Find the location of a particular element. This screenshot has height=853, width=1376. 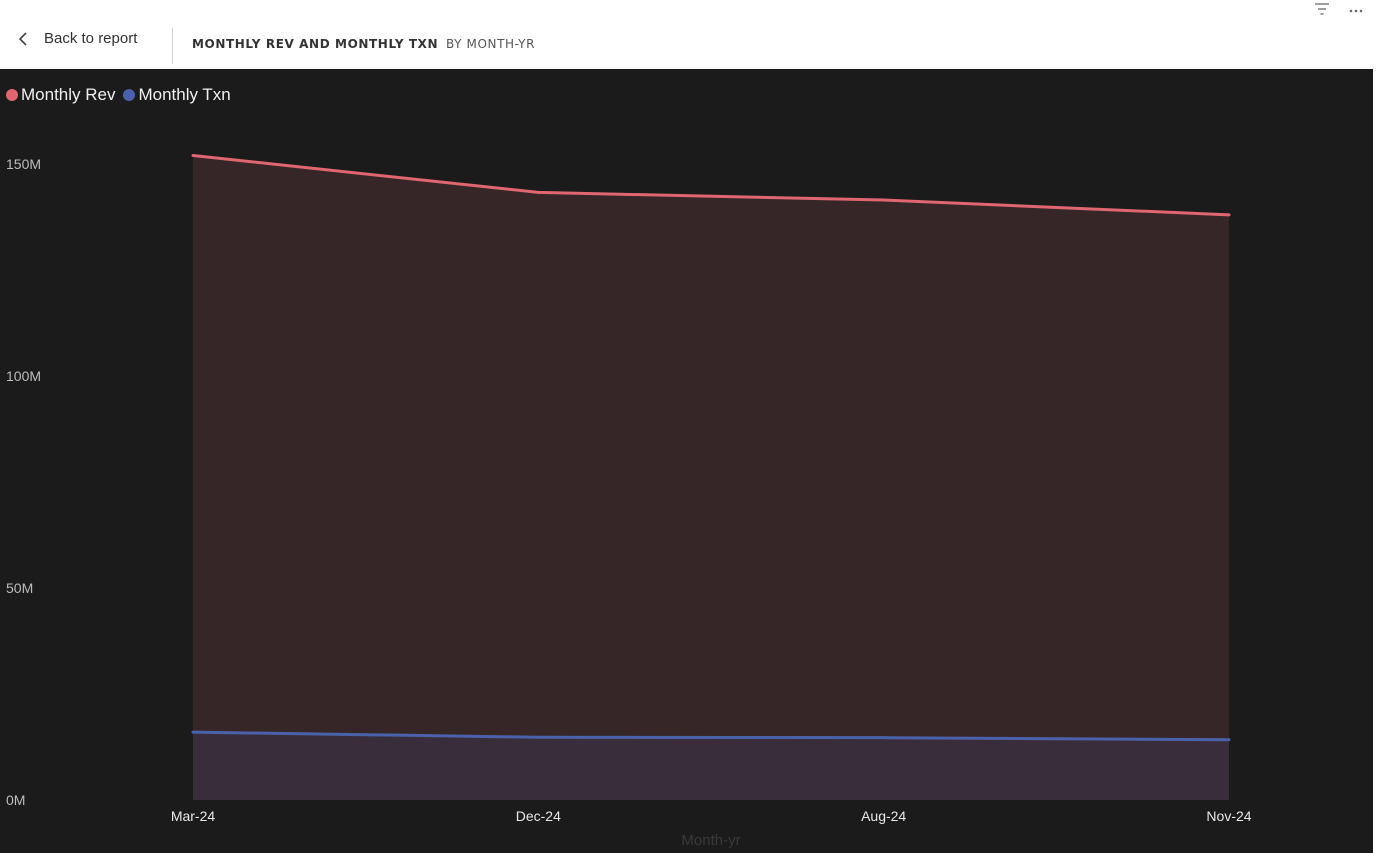

series-line-monthly-txn is located at coordinates (711, 736).